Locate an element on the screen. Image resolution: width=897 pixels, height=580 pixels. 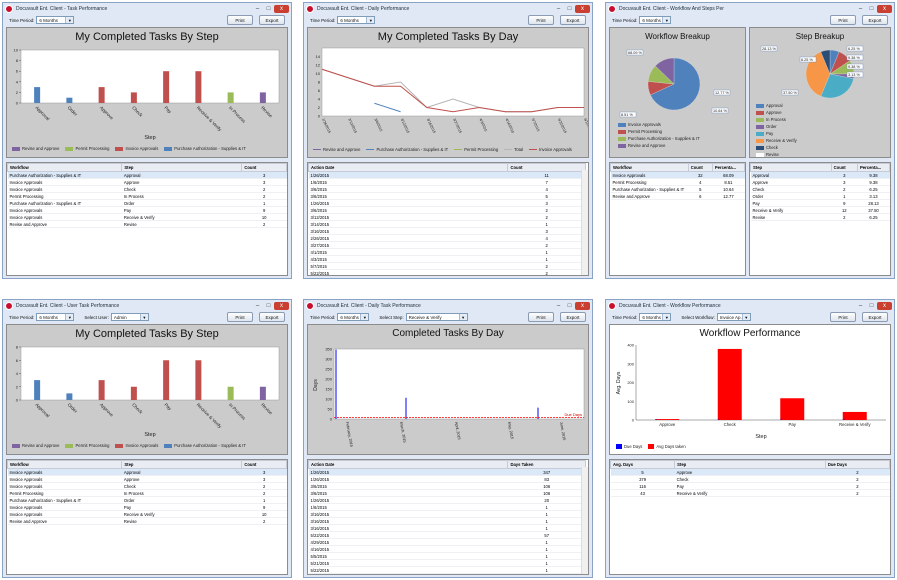
table-row: 4/16/2015 1 is located at coordinates (447, 549).